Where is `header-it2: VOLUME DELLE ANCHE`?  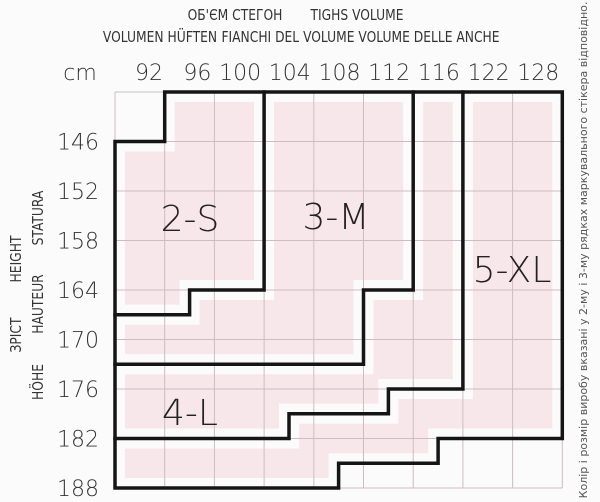
header-it2: VOLUME DELLE ANCHE is located at coordinates (428, 37).